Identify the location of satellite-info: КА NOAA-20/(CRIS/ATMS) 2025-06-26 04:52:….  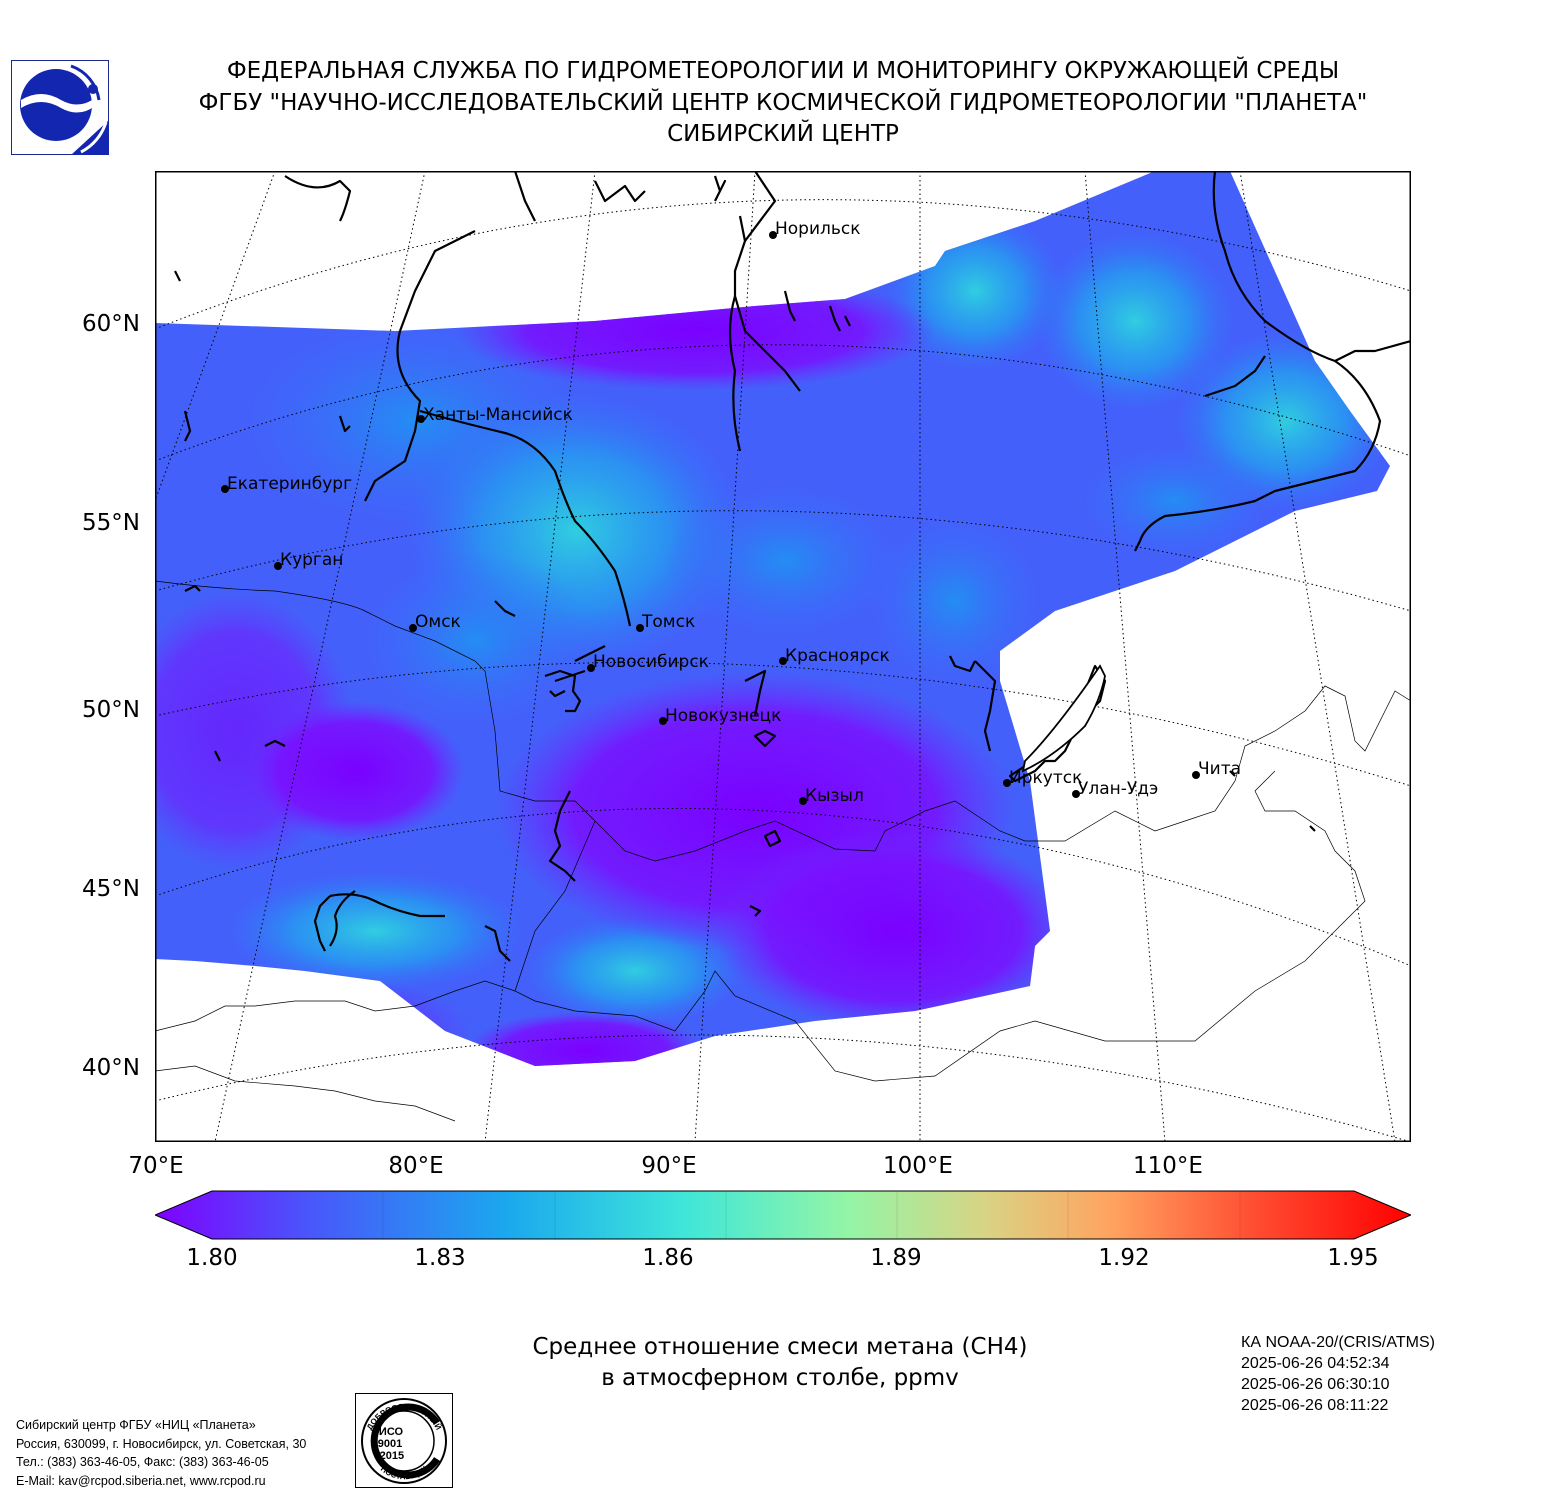
(1338, 1374).